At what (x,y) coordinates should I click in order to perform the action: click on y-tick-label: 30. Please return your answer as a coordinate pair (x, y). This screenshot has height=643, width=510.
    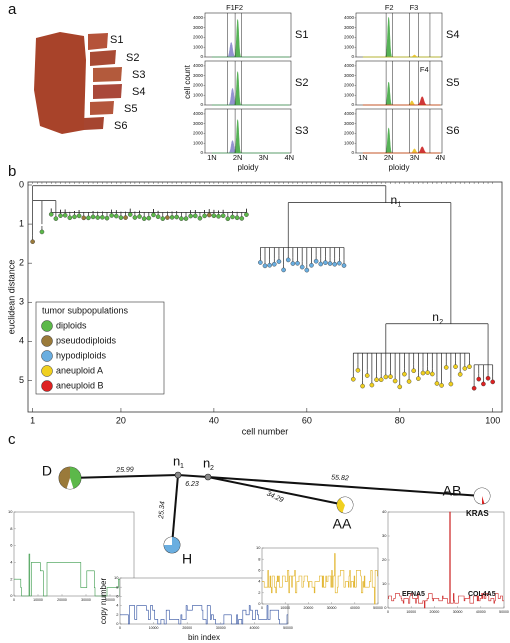
    Looking at the image, I should click on (384, 535).